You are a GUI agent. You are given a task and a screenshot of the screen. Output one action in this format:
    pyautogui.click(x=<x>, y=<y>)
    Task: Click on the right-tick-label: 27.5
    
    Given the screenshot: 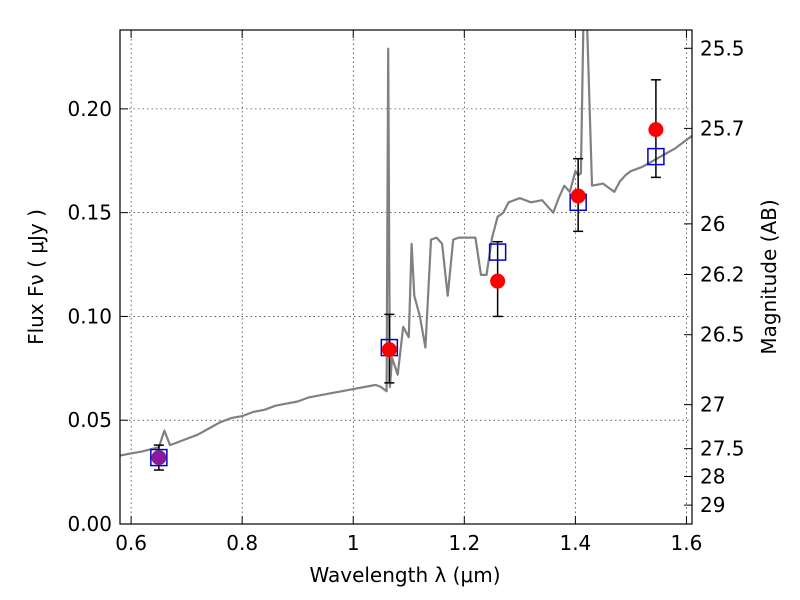 What is the action you would take?
    pyautogui.click(x=722, y=449)
    